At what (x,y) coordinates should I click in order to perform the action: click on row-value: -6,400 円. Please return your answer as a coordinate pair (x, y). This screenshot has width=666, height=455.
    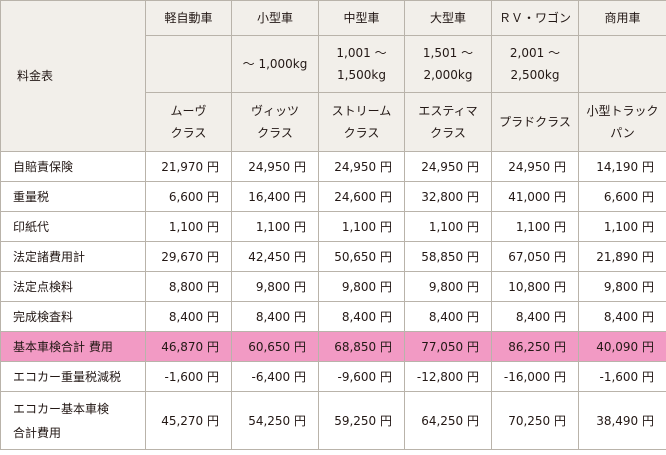
    Looking at the image, I should click on (275, 376).